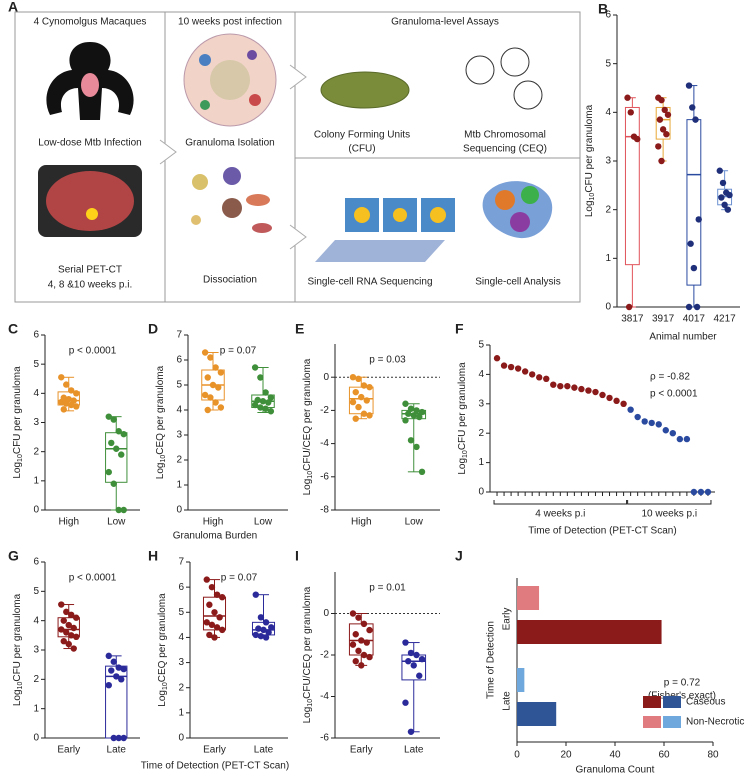 This screenshot has height=777, width=750. I want to click on x-tick-label: 3917, so click(663, 319).